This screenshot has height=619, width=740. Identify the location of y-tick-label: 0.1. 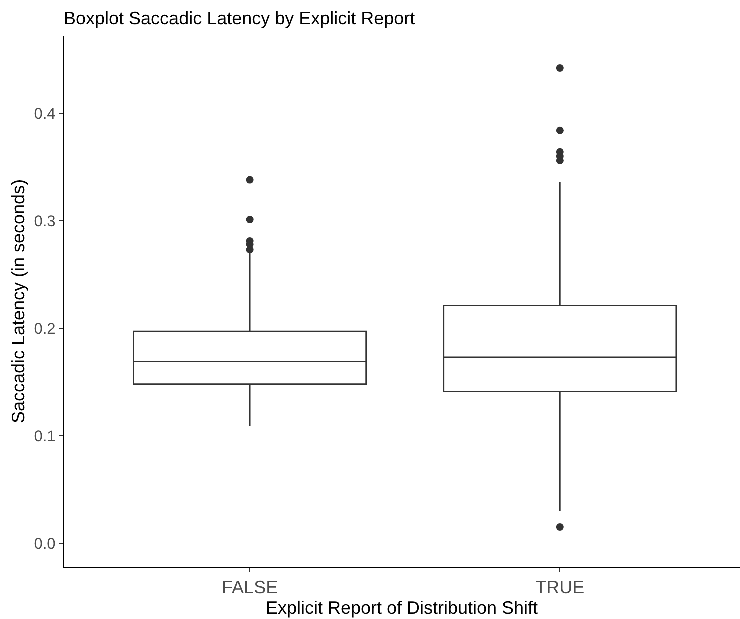
(45, 437).